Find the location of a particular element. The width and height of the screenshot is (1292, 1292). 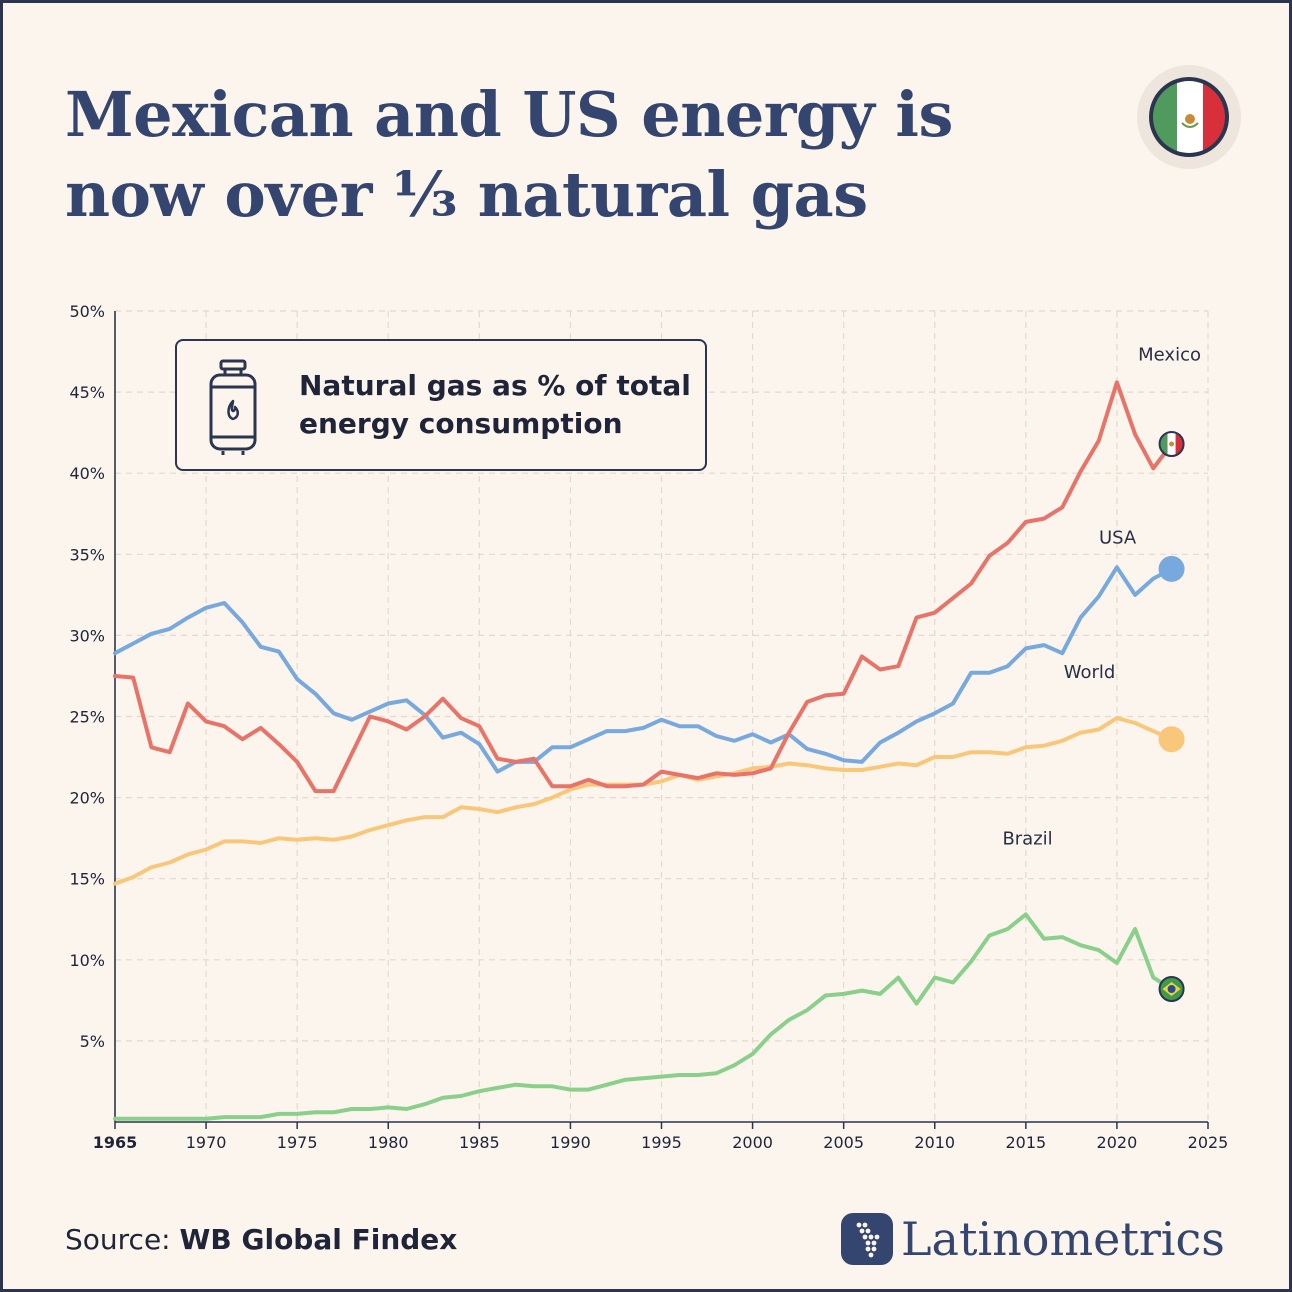

x-tick-label: 1995 is located at coordinates (661, 1142).